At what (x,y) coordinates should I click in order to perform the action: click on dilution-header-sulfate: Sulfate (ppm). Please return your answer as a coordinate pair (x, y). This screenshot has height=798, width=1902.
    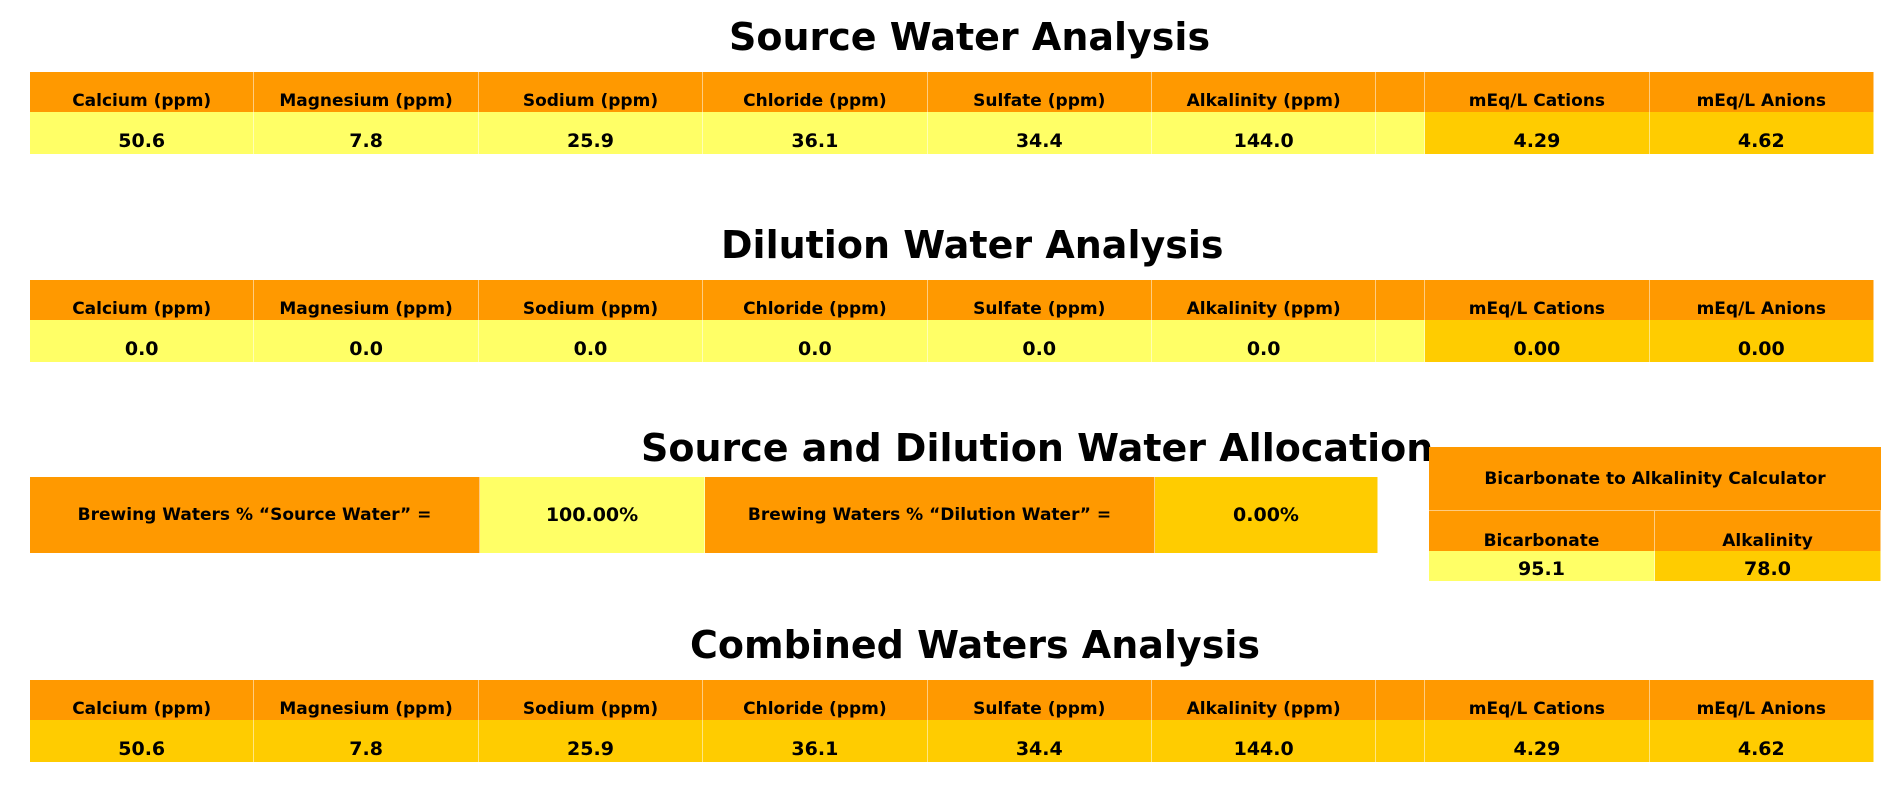
    Looking at the image, I should click on (1039, 300).